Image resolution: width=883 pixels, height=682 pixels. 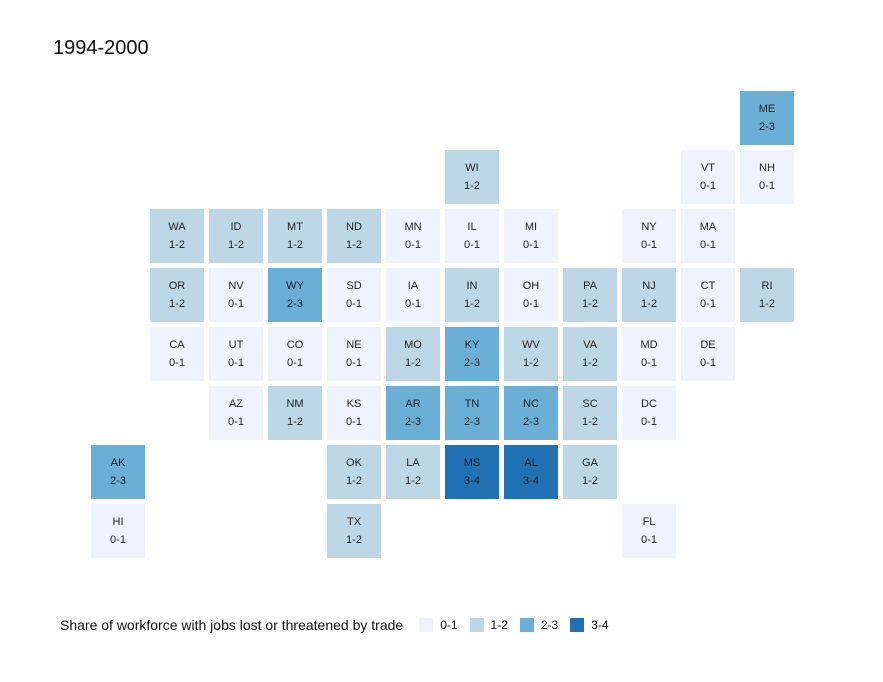 What do you see at coordinates (413, 472) in the screenshot?
I see `state-tile-la: LA 1-2` at bounding box center [413, 472].